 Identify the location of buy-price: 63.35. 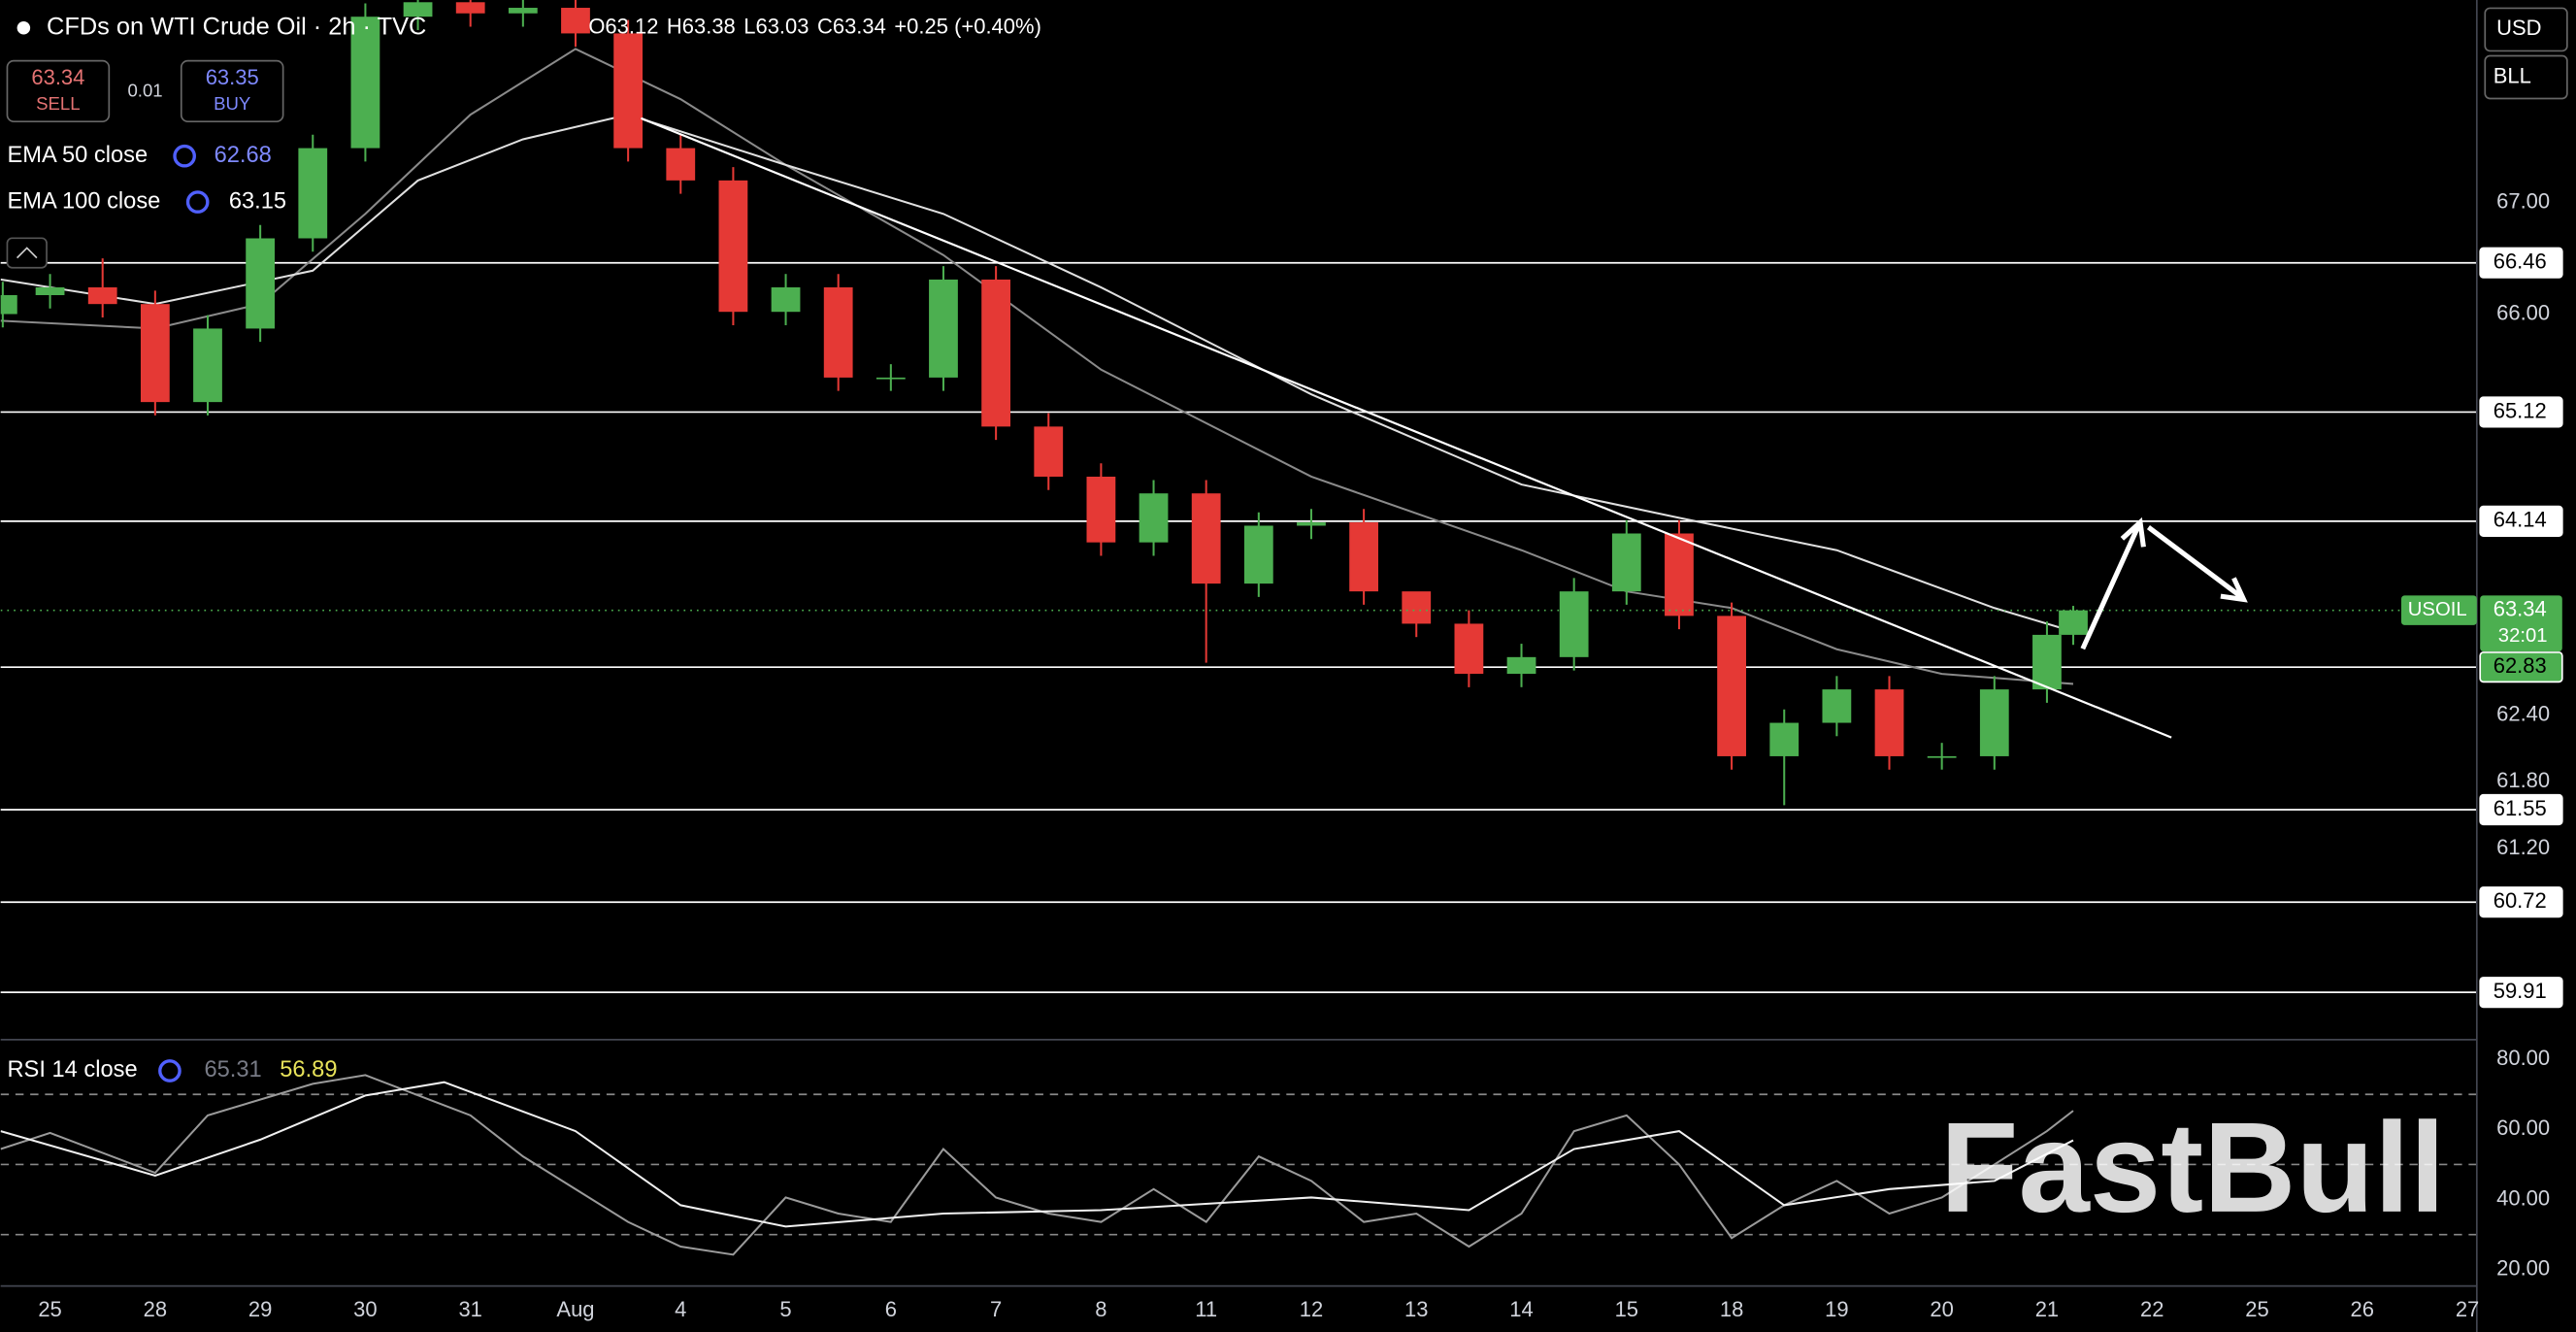
(232, 77).